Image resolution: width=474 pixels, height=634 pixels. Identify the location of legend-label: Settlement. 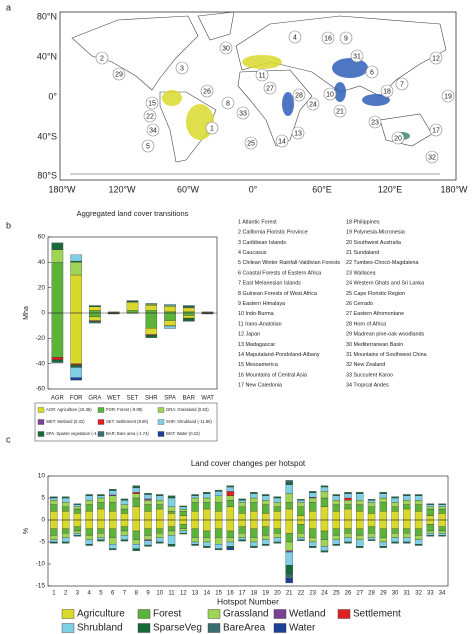
(377, 614).